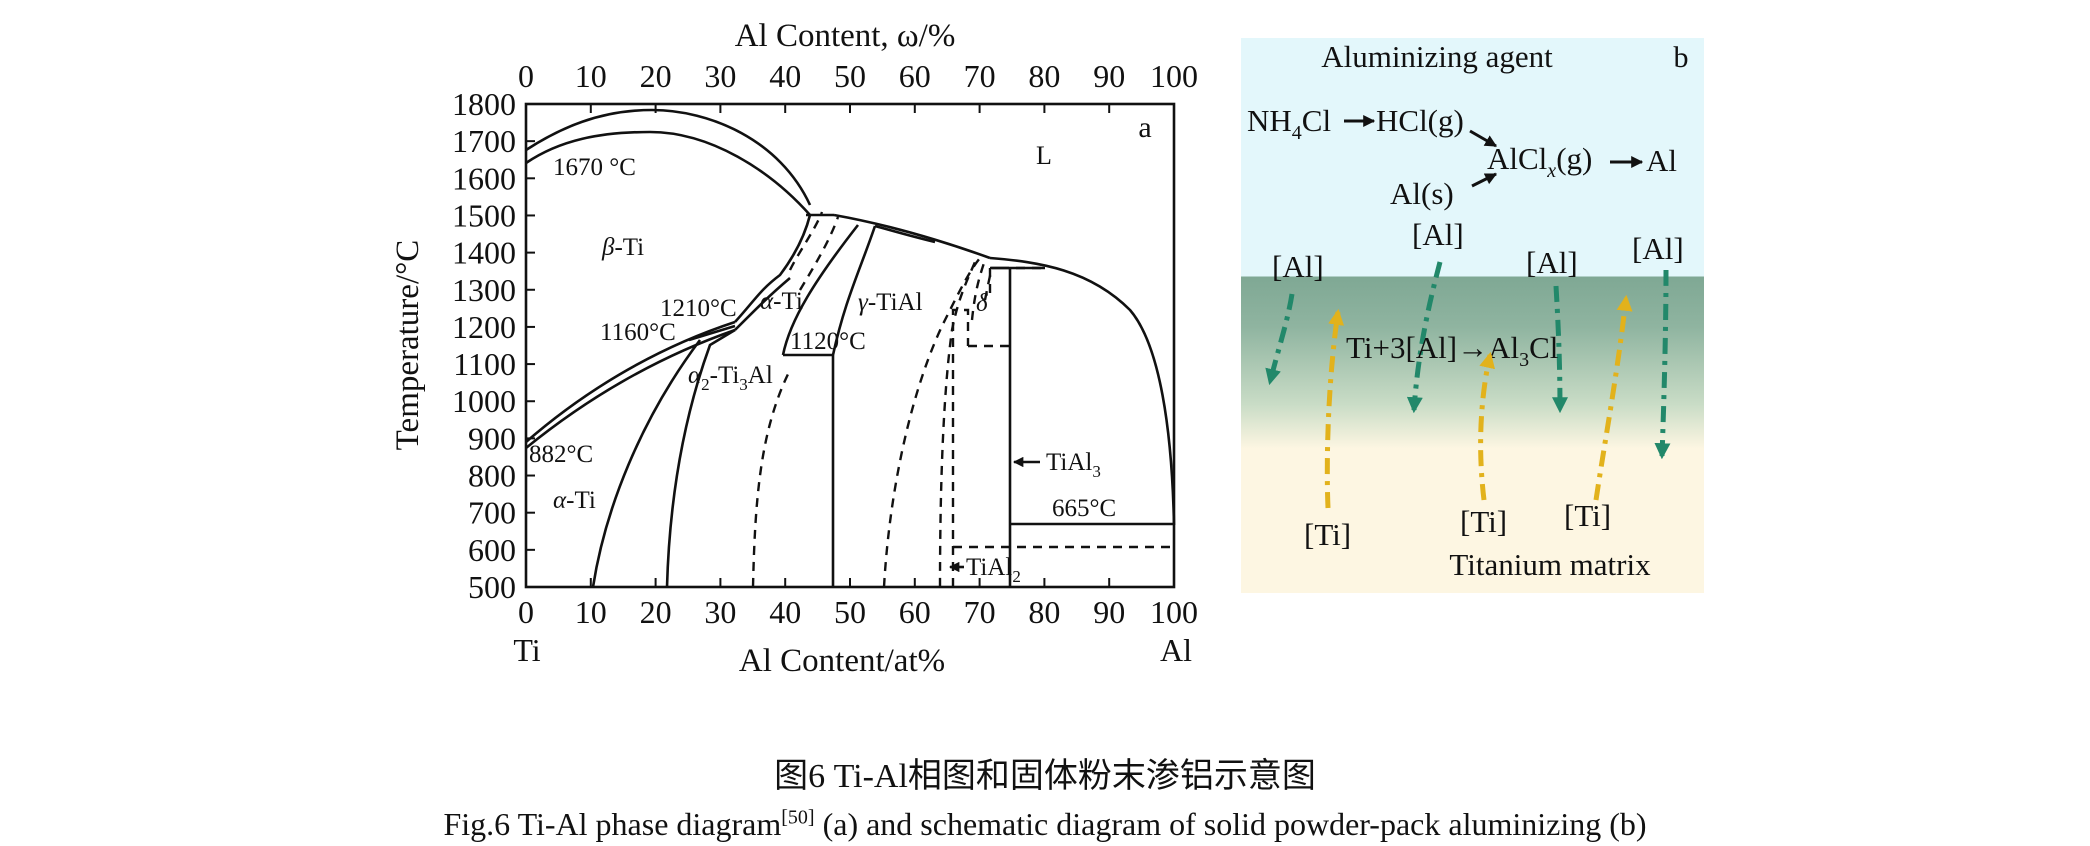 The height and width of the screenshot is (846, 2090). What do you see at coordinates (773, 268) in the screenshot?
I see `beta-alpha-eutectoid` at bounding box center [773, 268].